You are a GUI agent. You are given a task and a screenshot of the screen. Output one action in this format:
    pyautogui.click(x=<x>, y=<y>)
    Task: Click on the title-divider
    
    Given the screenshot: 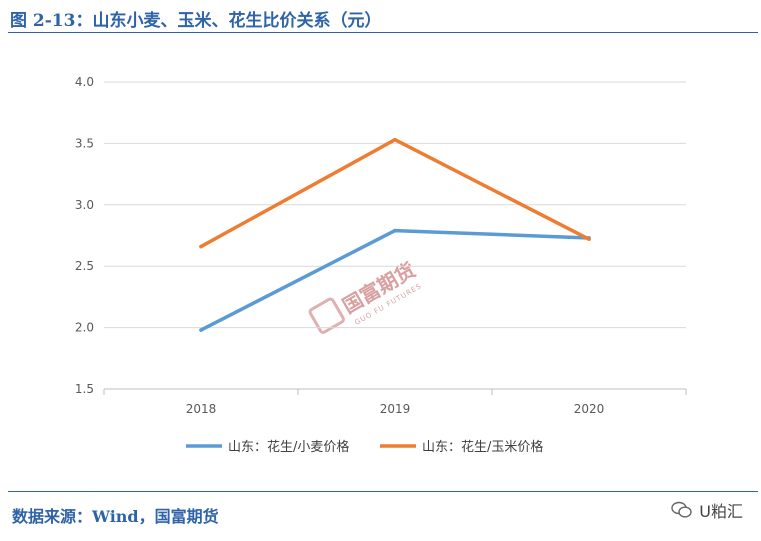 What is the action you would take?
    pyautogui.click(x=383, y=32)
    